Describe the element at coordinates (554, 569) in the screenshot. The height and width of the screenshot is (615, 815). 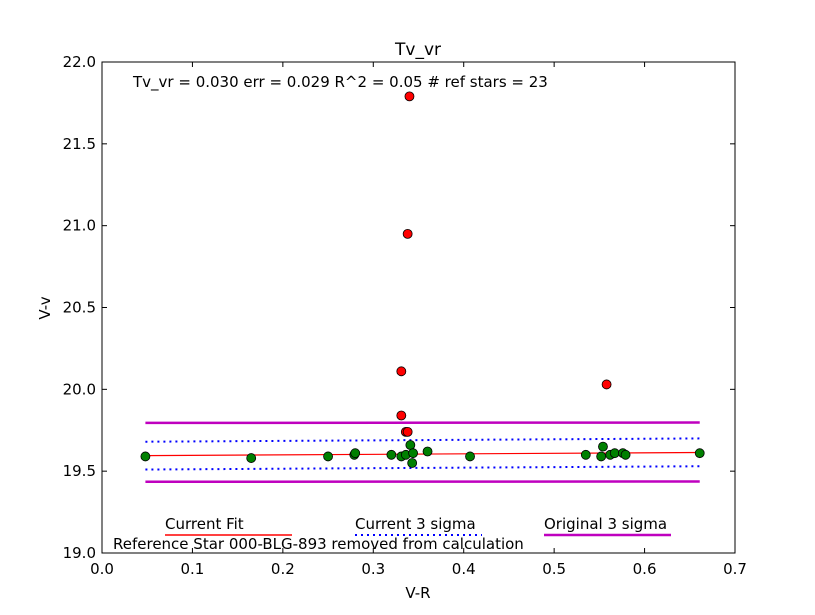
I see `x-tick-label: 0.5` at that location.